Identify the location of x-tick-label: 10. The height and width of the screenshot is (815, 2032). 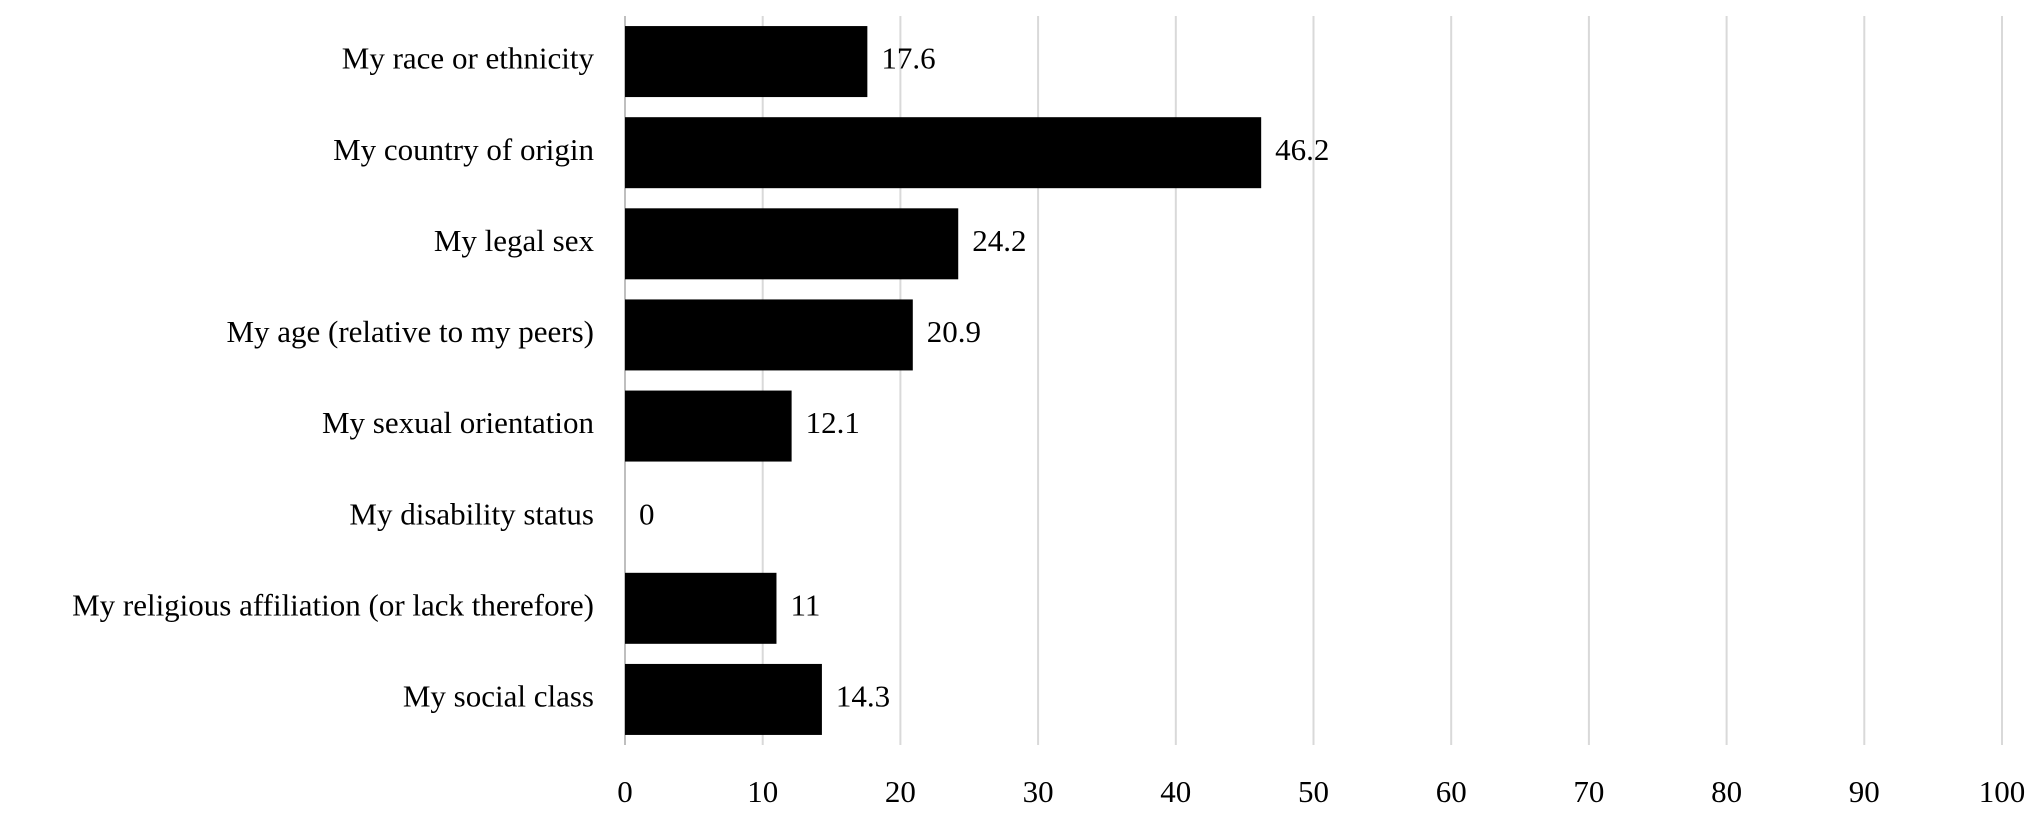
(762, 791).